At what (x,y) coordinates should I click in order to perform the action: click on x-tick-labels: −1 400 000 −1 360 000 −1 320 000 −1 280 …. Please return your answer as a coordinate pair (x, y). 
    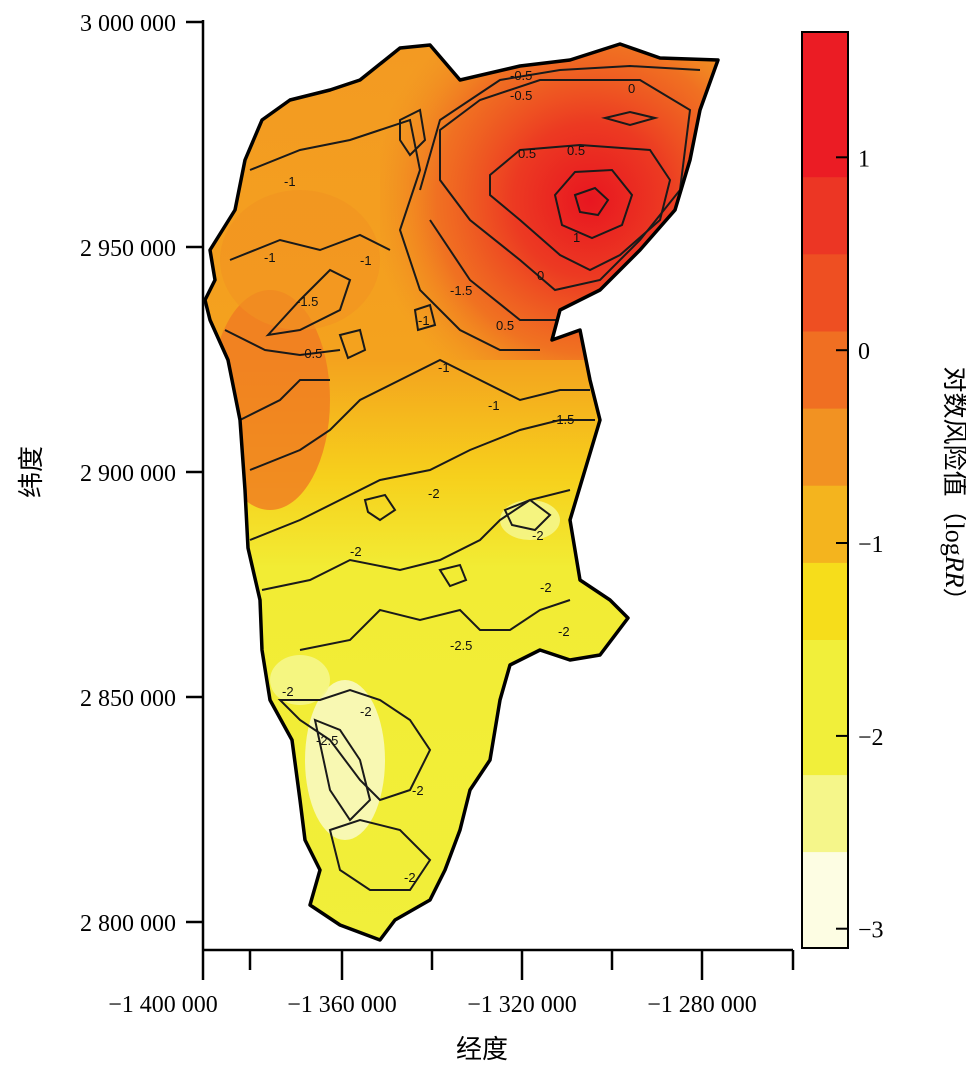
    Looking at the image, I should click on (432, 1005).